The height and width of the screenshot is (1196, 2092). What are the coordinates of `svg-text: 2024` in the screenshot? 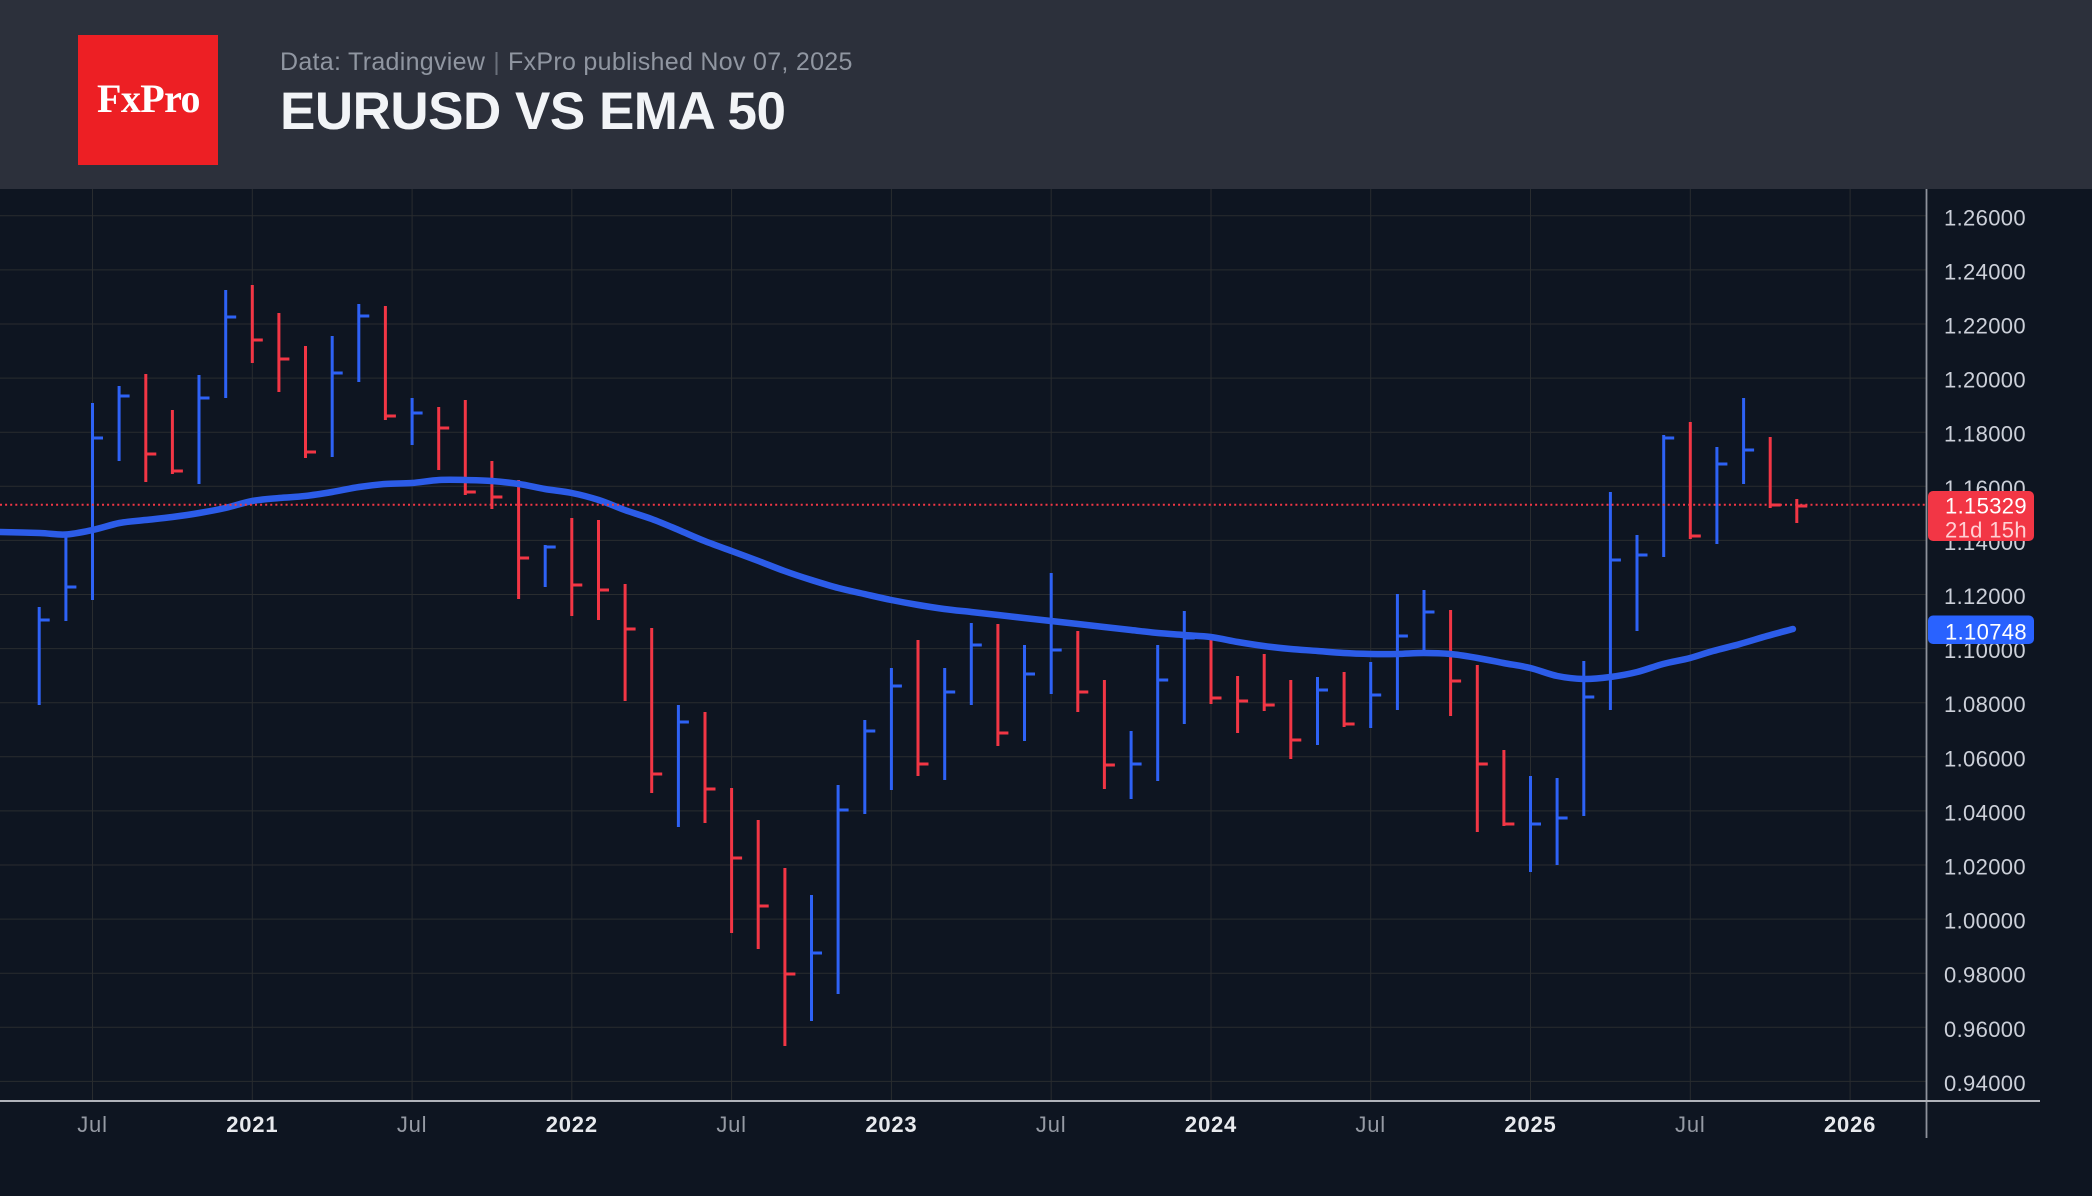 It's located at (1211, 1124).